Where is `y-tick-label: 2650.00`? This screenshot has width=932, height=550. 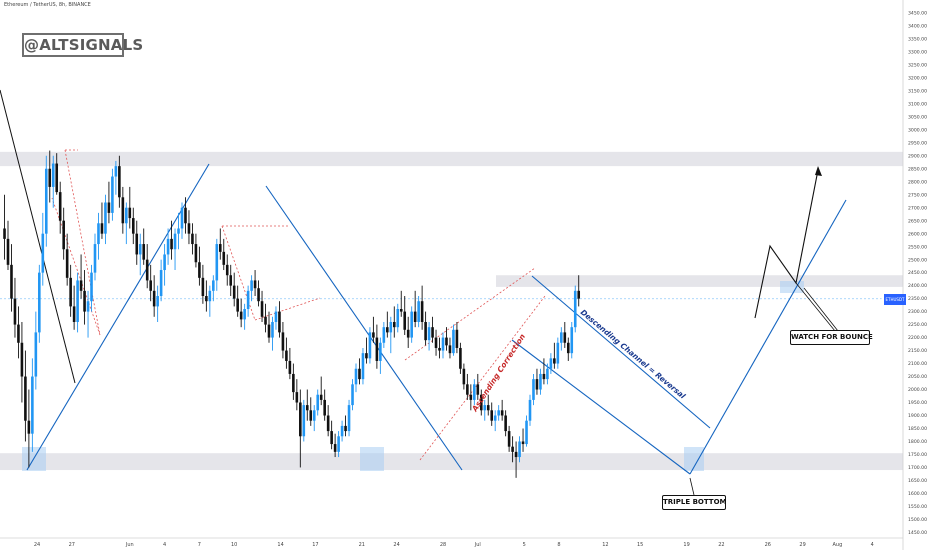 y-tick-label: 2650.00 is located at coordinates (917, 221).